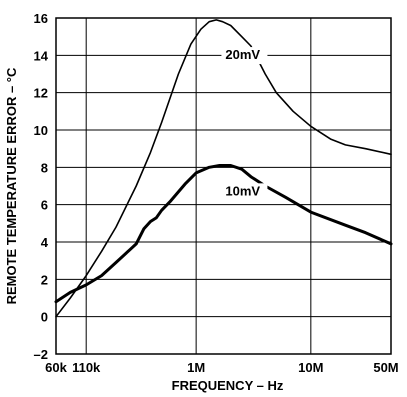 The height and width of the screenshot is (397, 407). I want to click on x-tick-label: 10M, so click(310, 367).